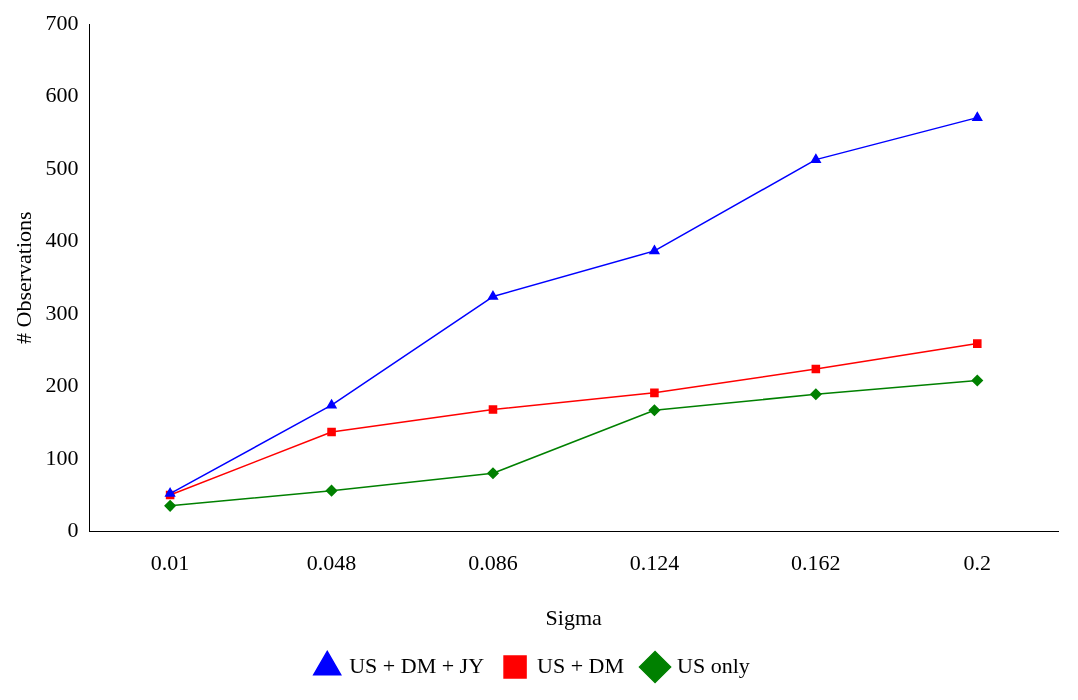 This screenshot has width=1078, height=700. I want to click on x-tick-label: 0.162, so click(816, 563).